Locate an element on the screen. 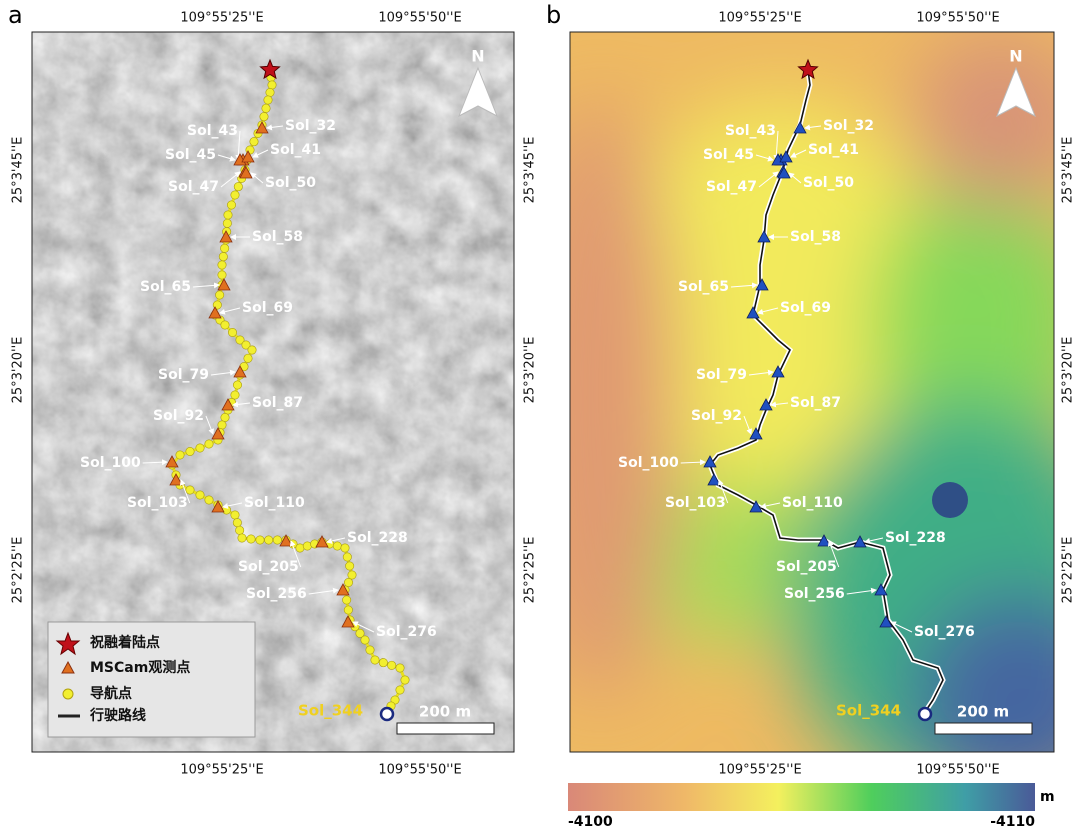 This screenshot has height=836, width=1080. colorbar-max: -4110 is located at coordinates (1012, 822).